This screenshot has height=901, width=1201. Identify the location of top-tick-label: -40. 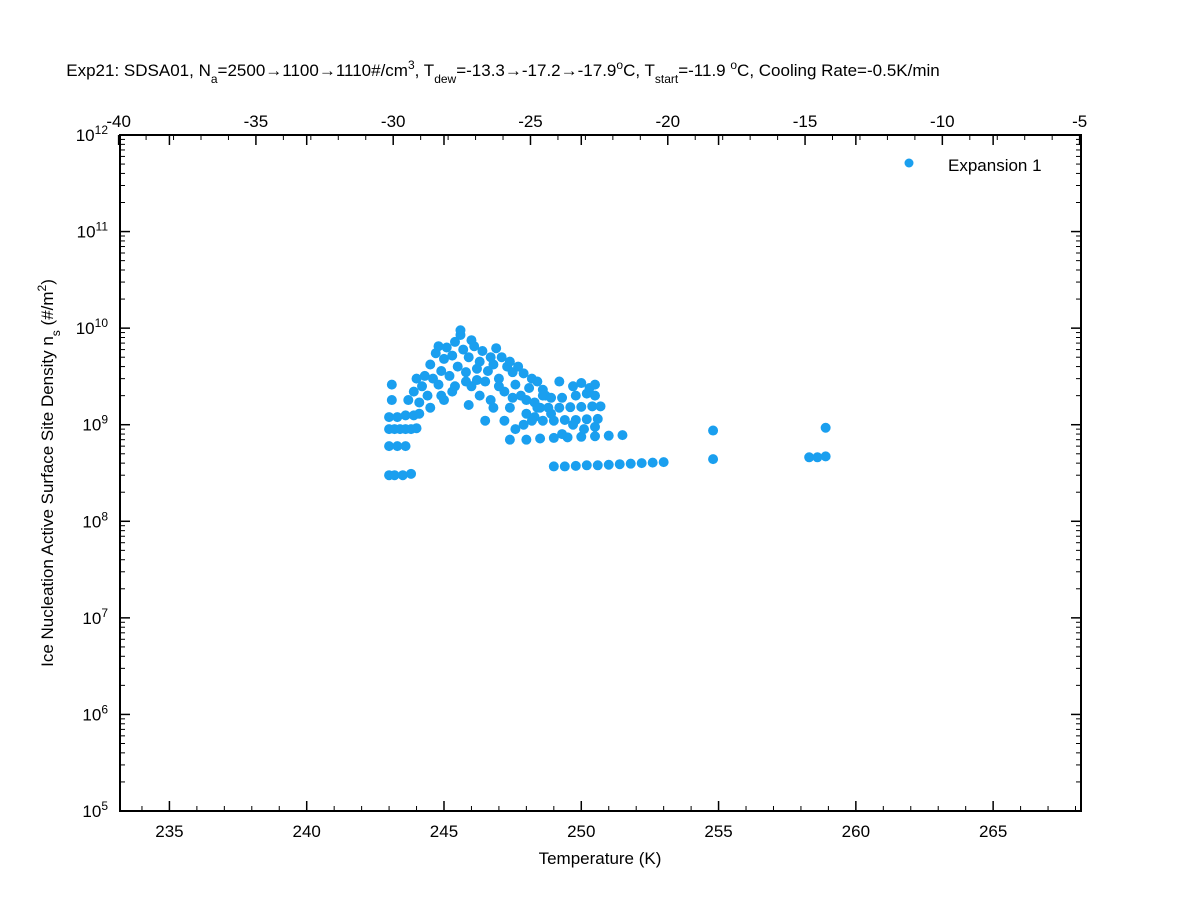
(118, 121).